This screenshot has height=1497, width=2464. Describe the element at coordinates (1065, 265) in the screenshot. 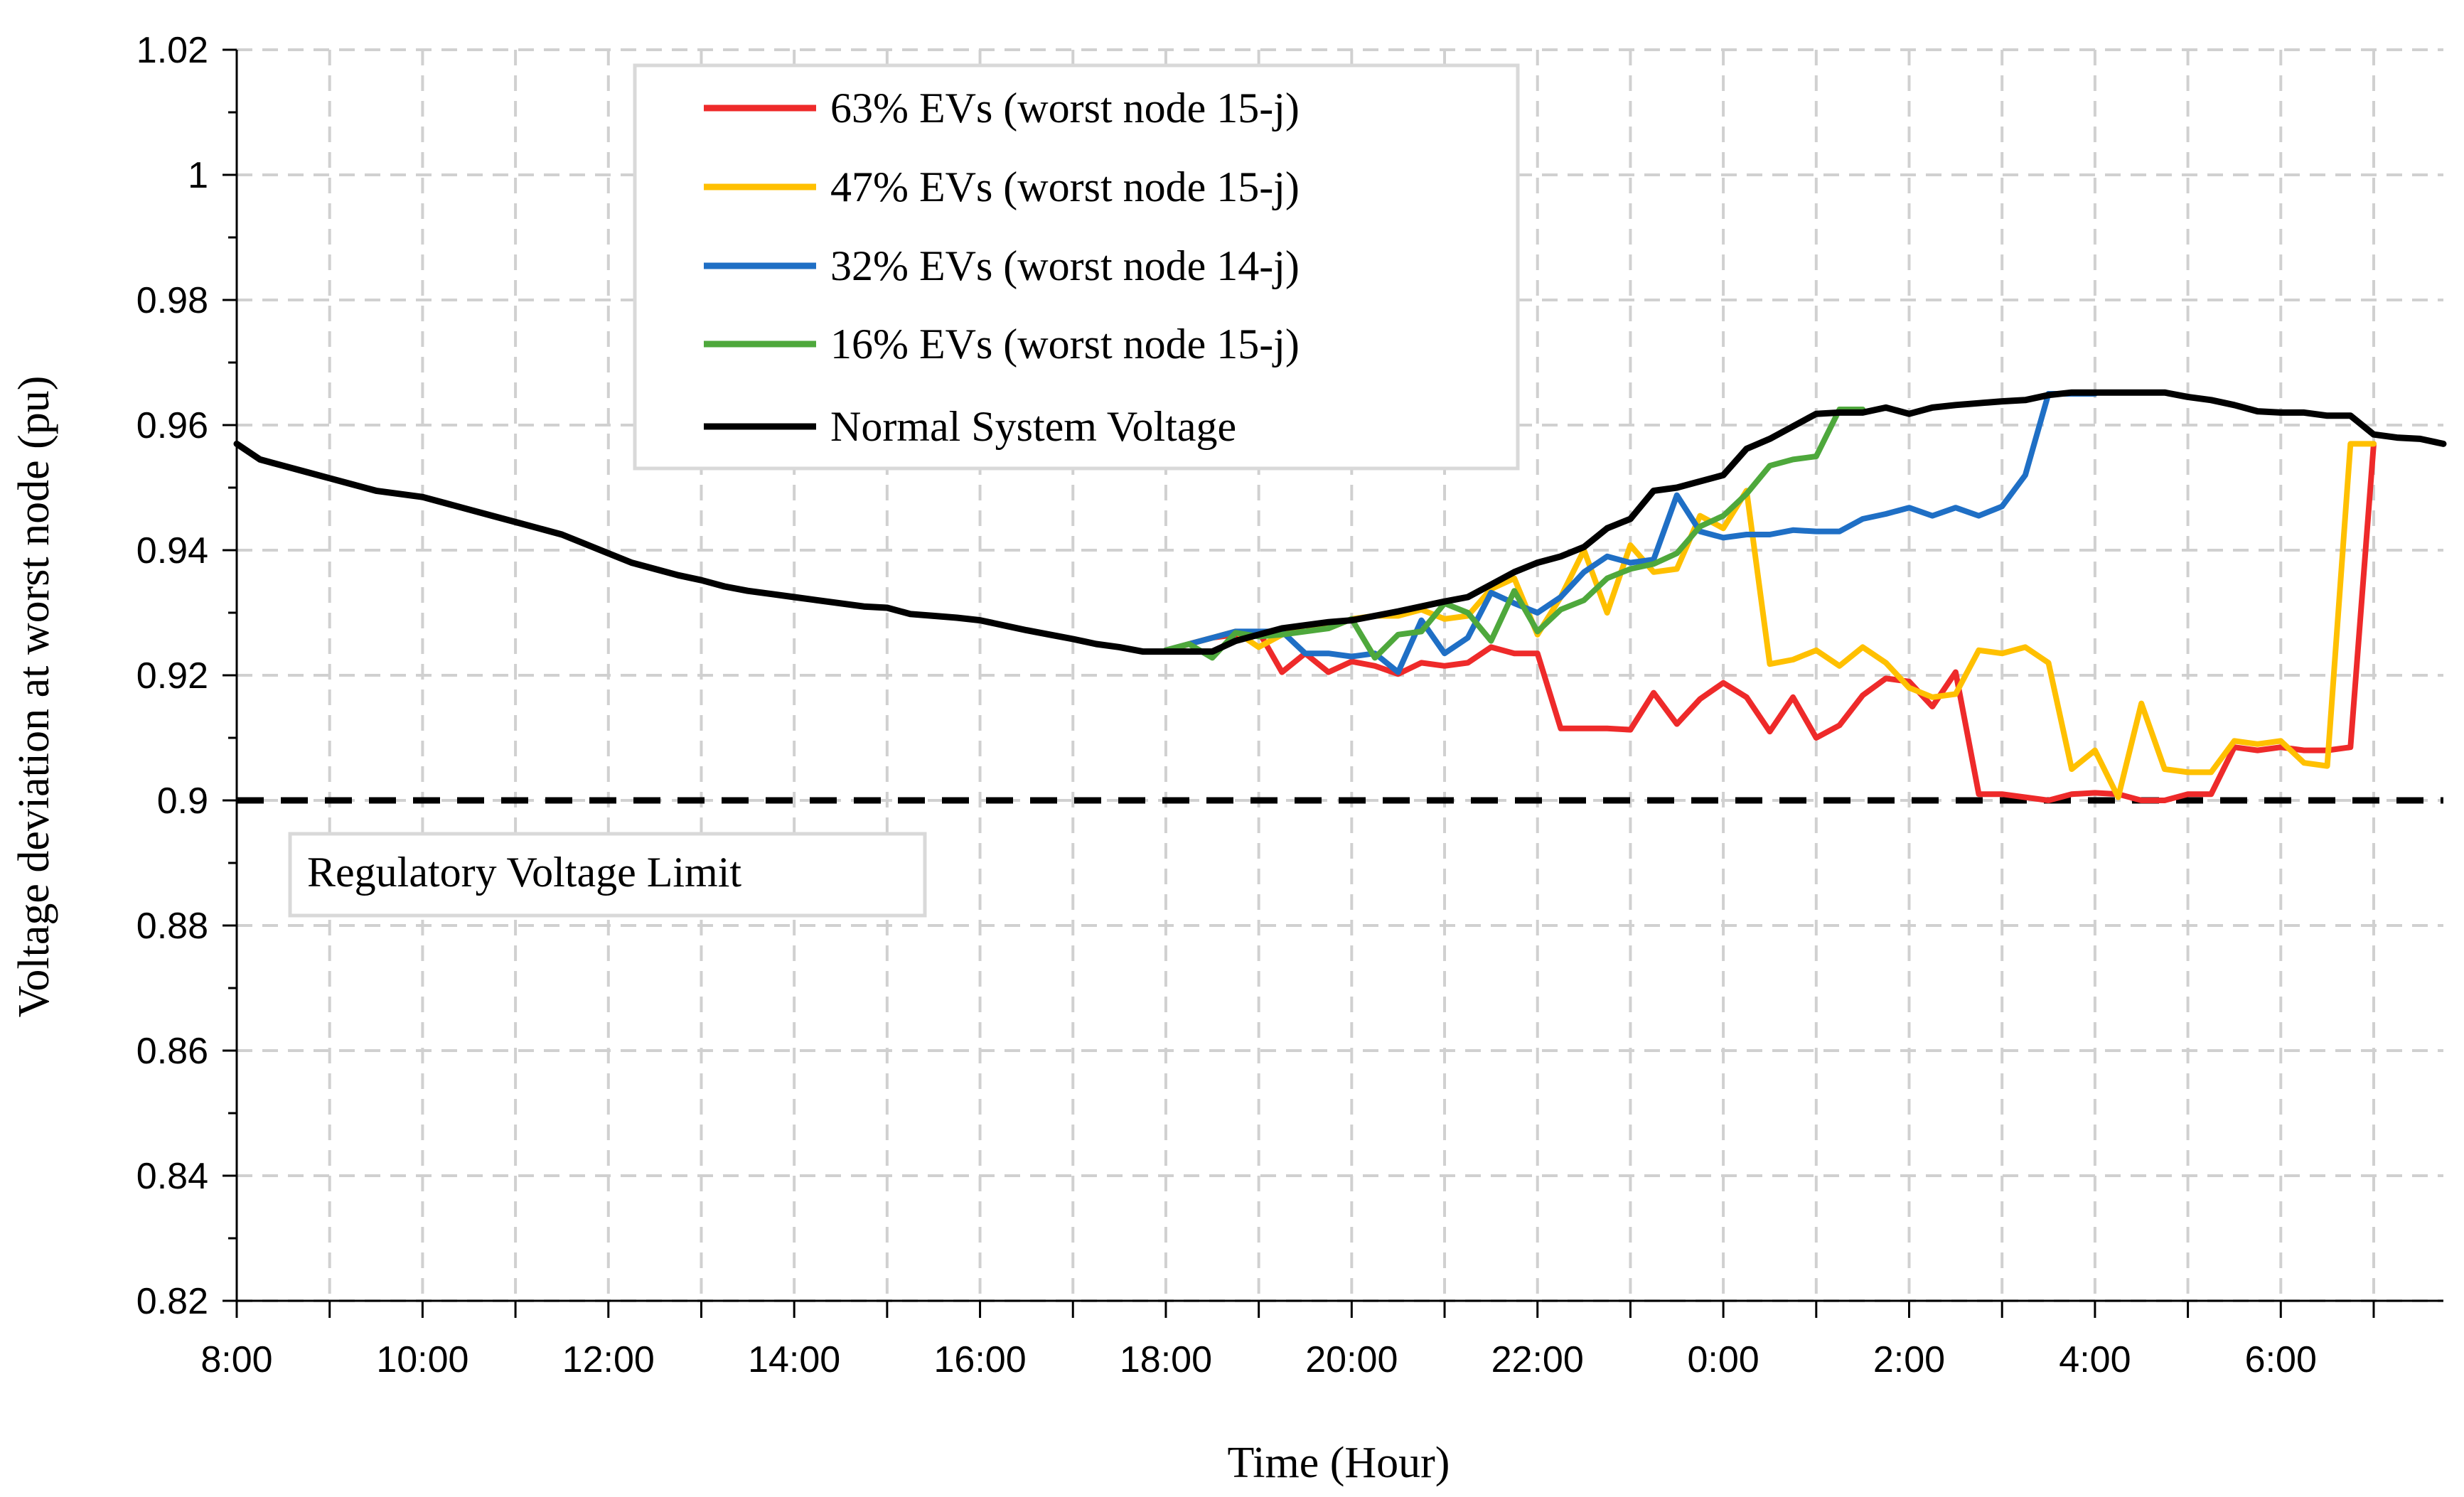

I see `legend-label: 32% EVs (worst node 14-j)` at that location.